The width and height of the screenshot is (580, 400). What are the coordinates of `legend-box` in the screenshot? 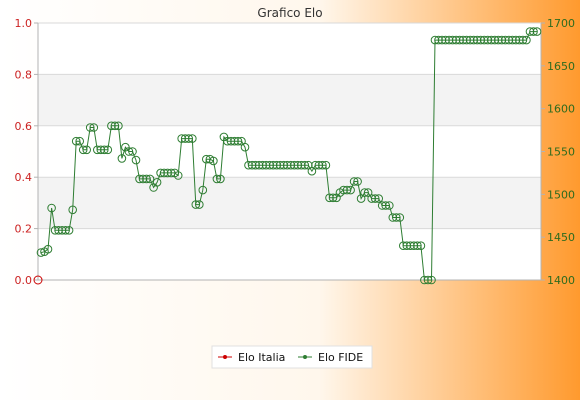 It's located at (292, 357).